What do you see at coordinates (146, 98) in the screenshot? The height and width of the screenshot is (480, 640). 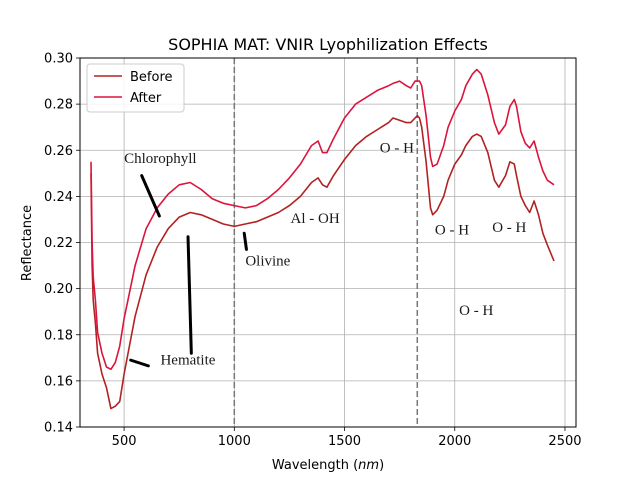 I see `legend-label-after: After` at bounding box center [146, 98].